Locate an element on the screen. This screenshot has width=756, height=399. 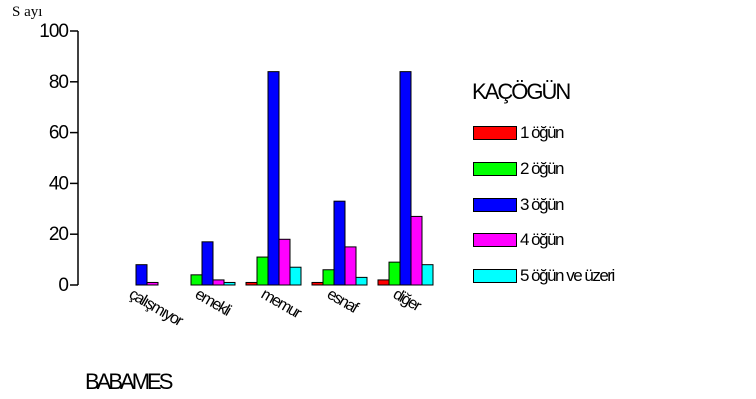
axis-layer is located at coordinates (74, 158).